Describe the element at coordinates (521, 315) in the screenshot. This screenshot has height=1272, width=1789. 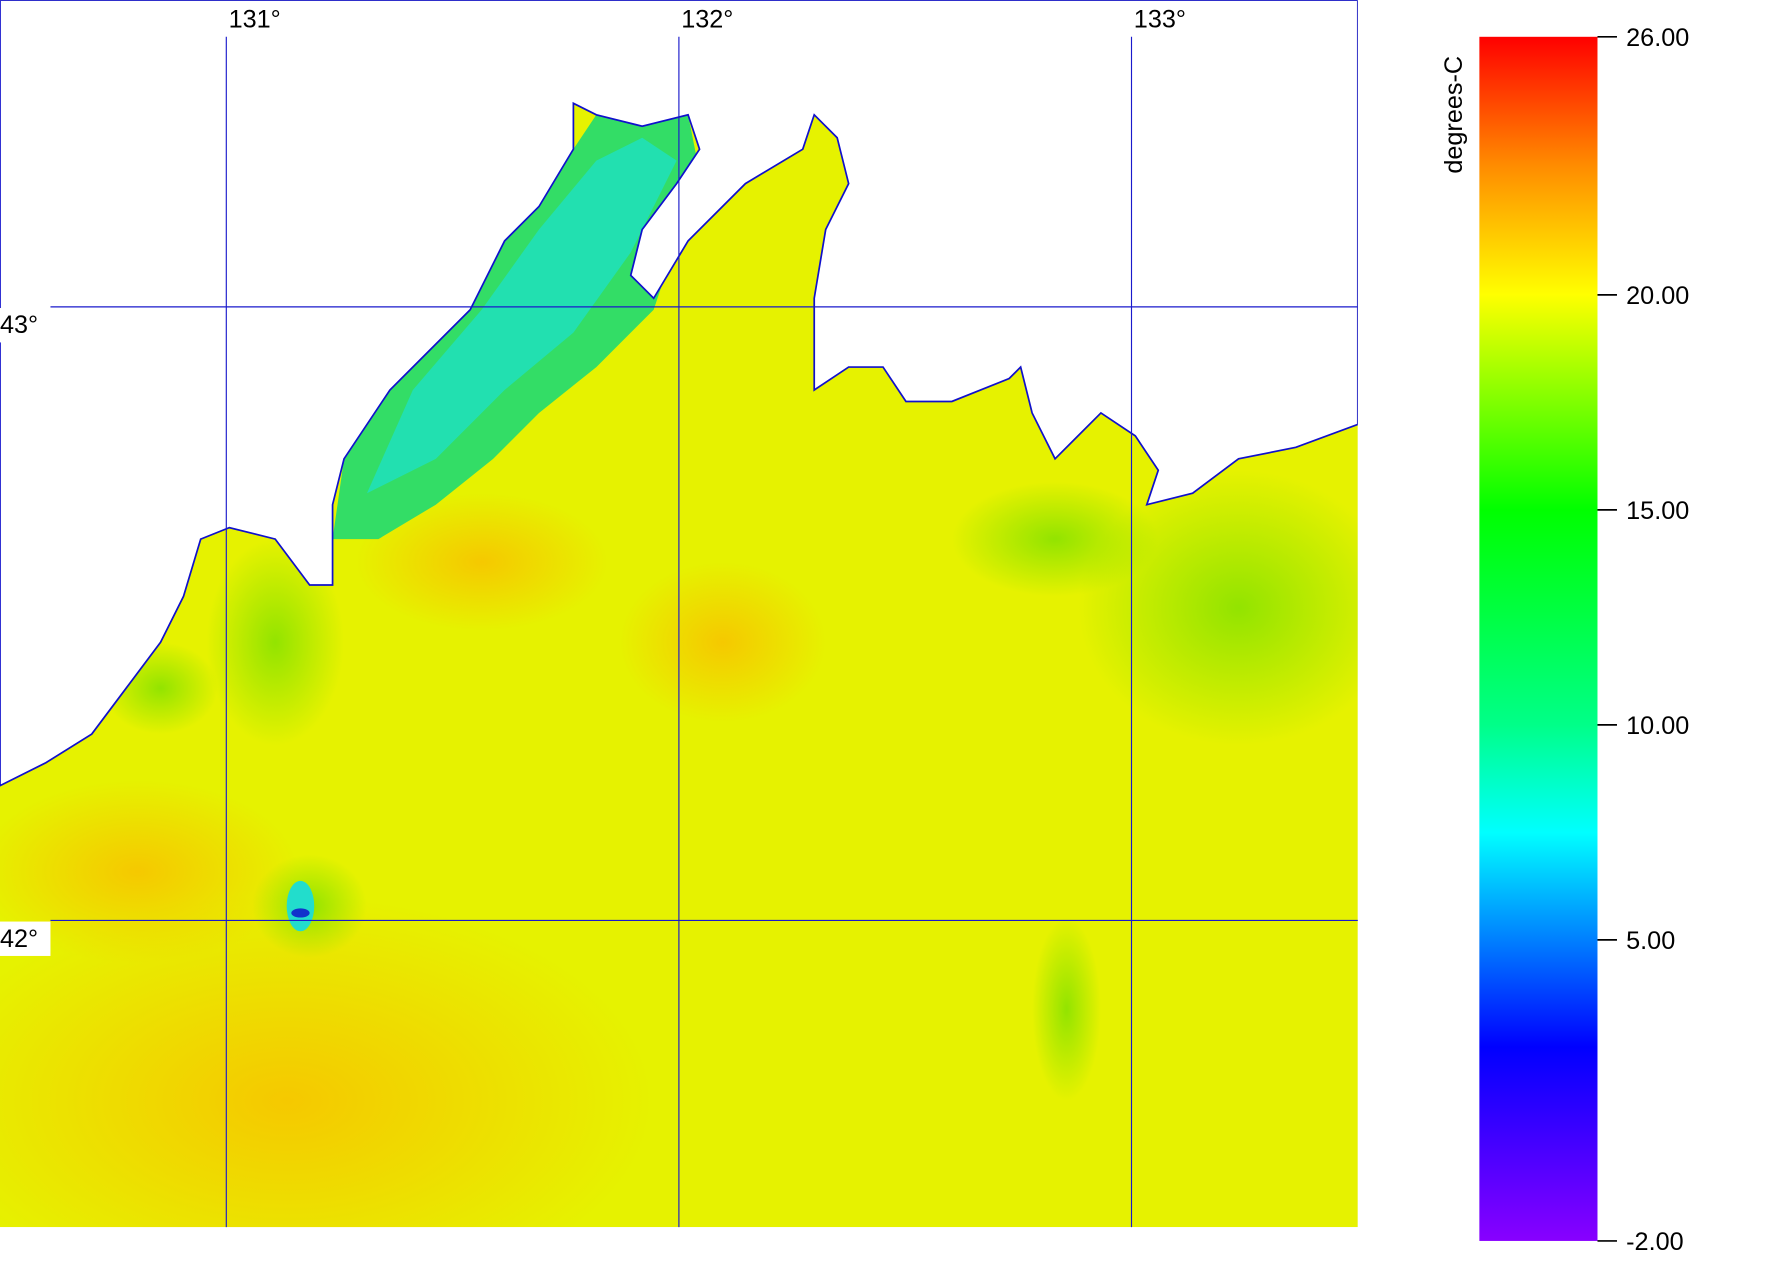
I see `cold-coastal-water` at that location.